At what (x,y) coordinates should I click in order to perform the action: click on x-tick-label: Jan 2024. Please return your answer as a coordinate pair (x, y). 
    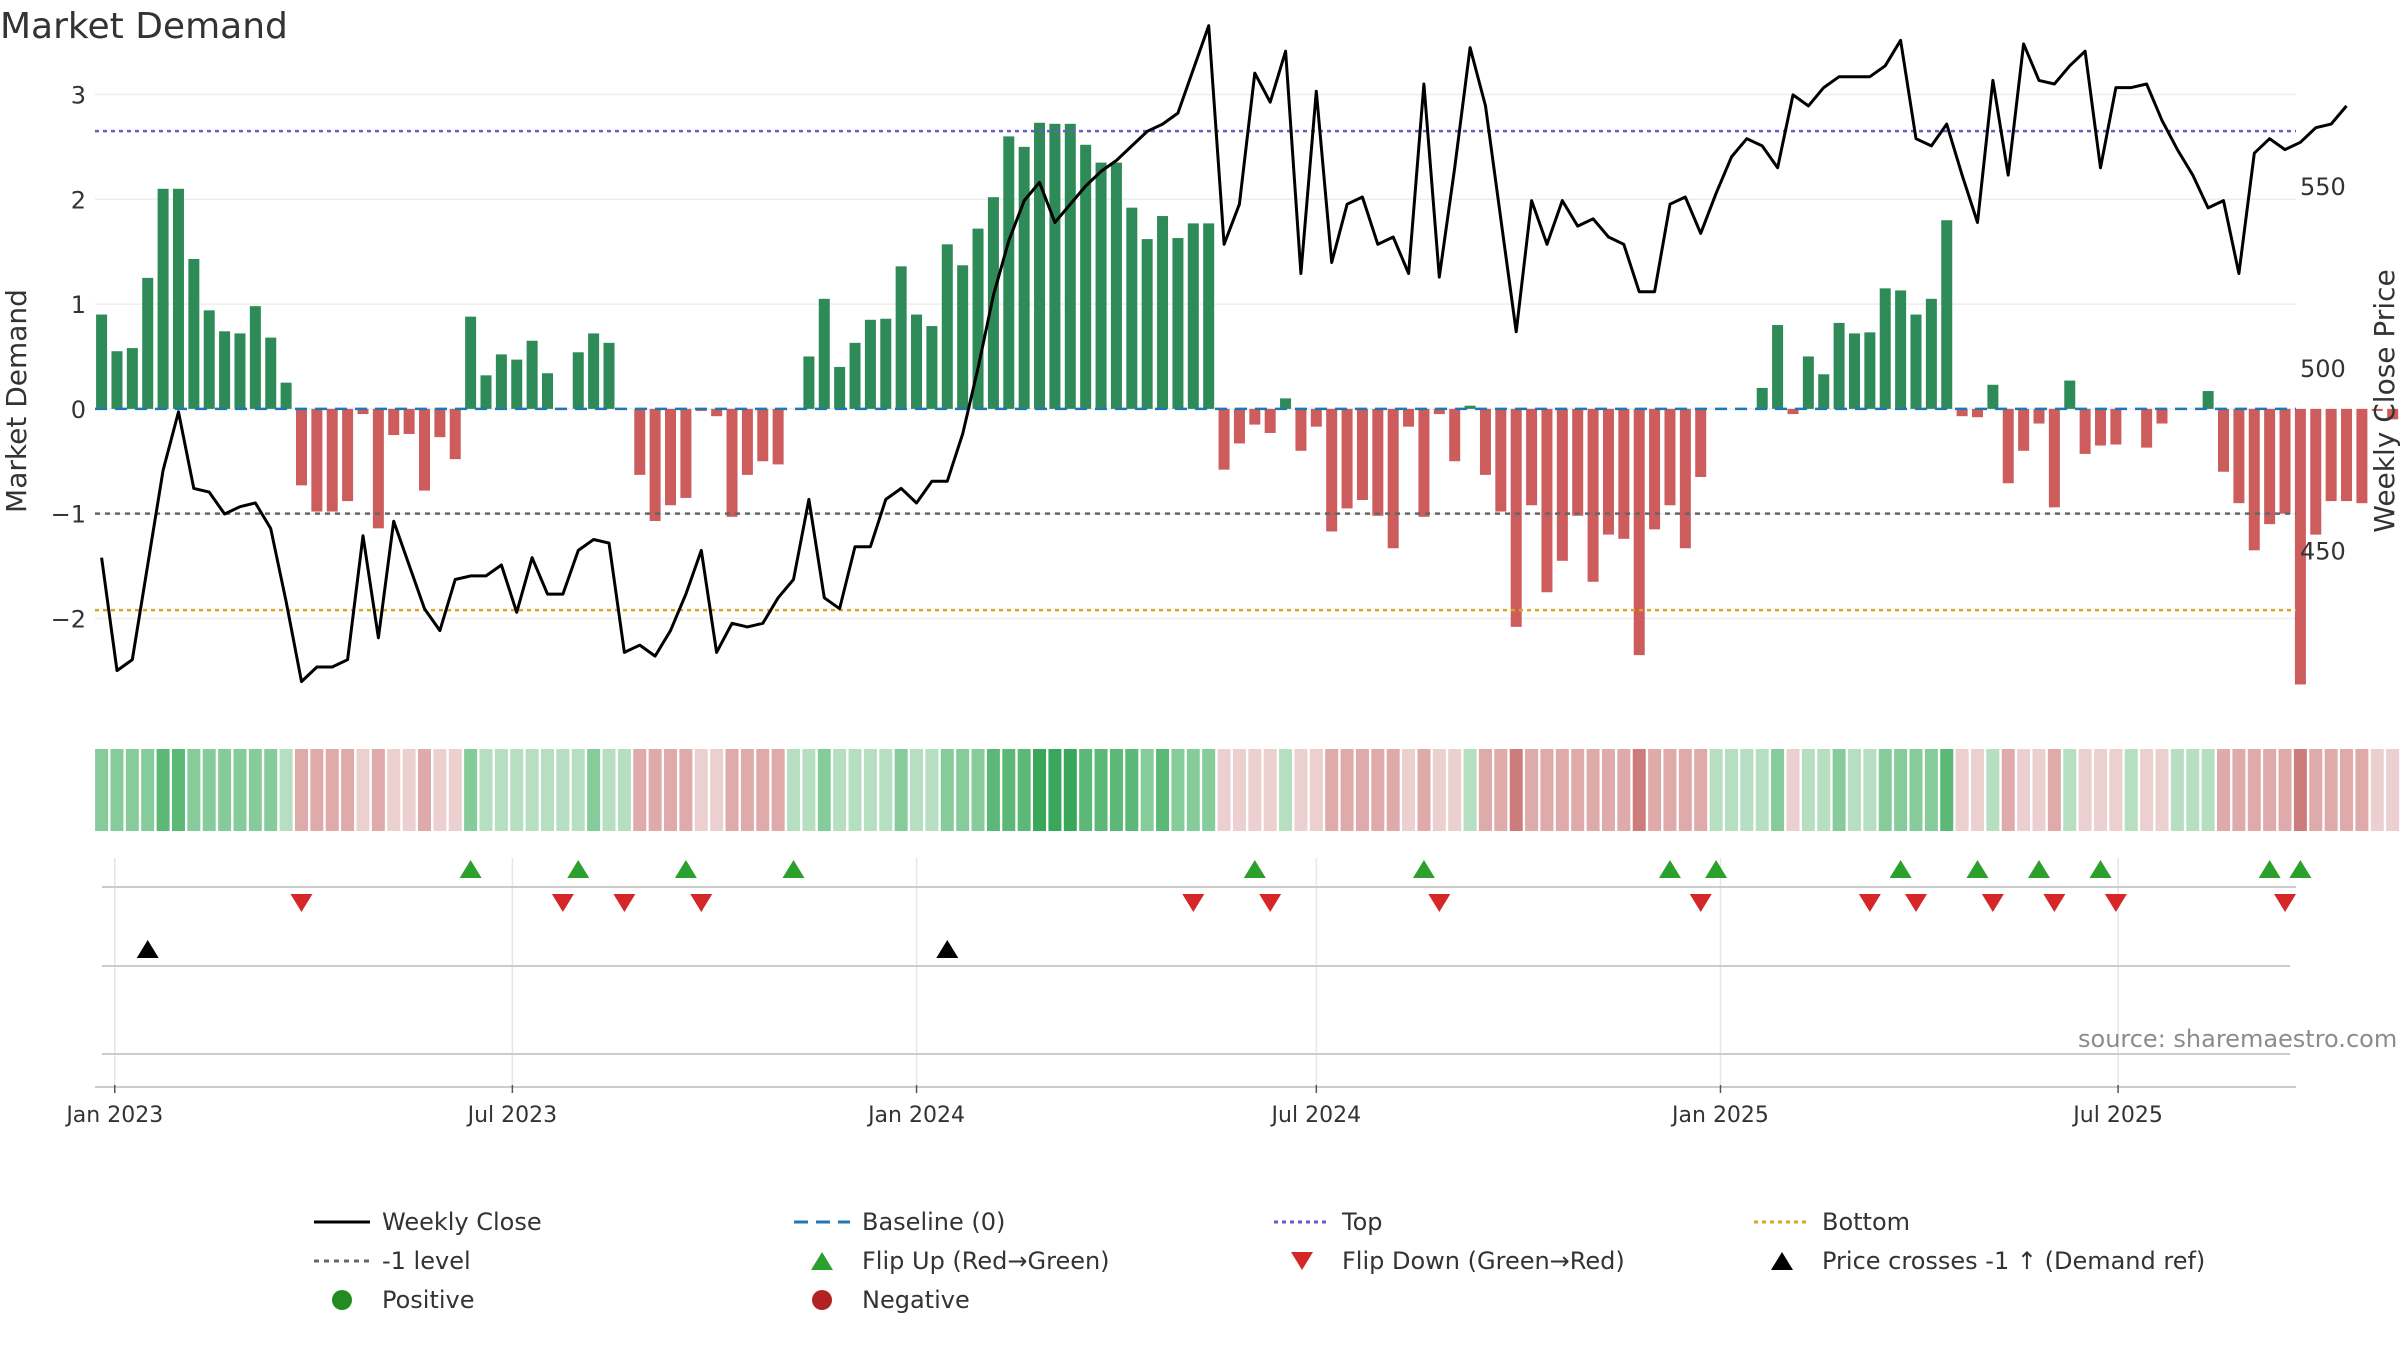
    Looking at the image, I should click on (915, 1115).